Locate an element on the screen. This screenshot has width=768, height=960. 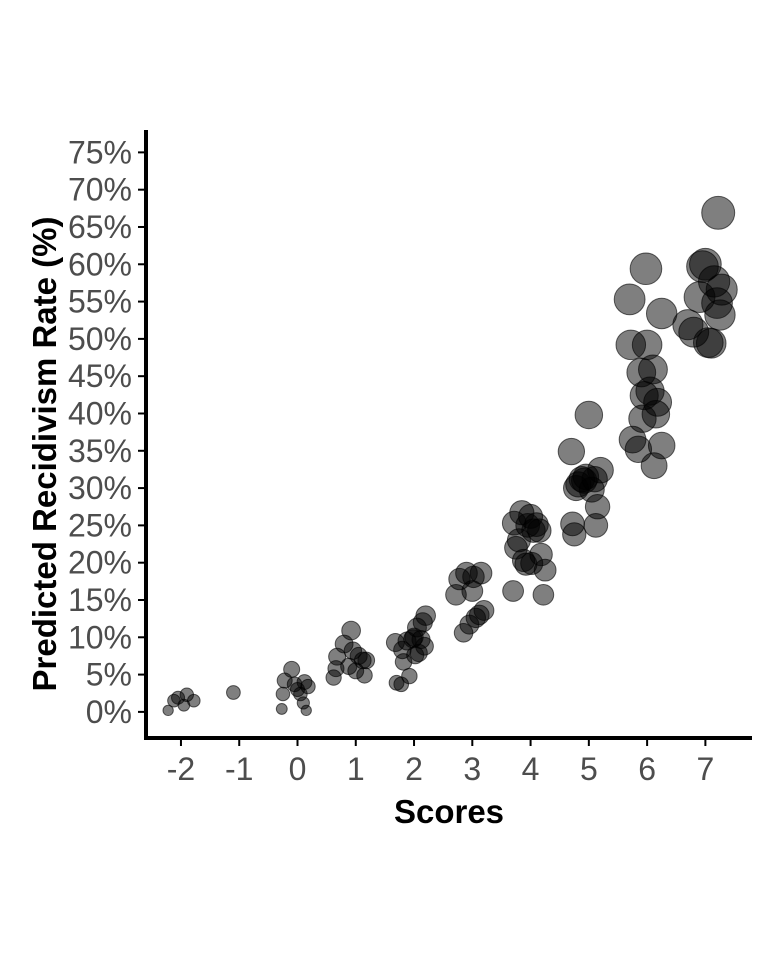
x-tick-label: 4 is located at coordinates (531, 769).